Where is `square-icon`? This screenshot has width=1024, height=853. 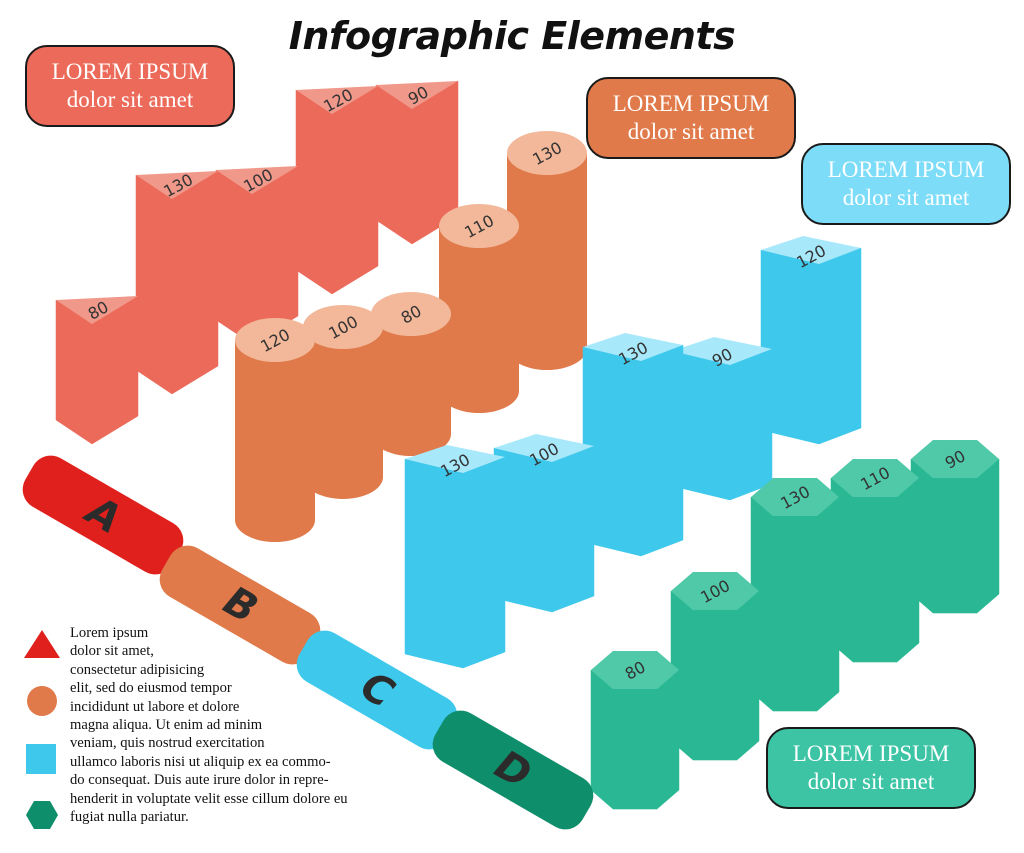
square-icon is located at coordinates (41, 759).